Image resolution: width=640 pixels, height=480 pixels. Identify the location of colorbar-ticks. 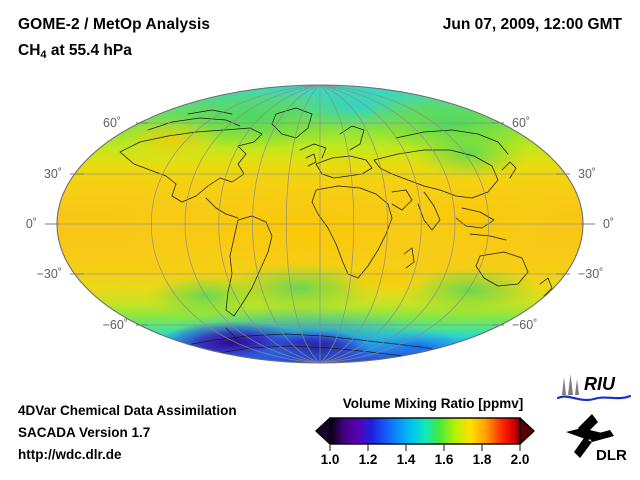
(425, 447).